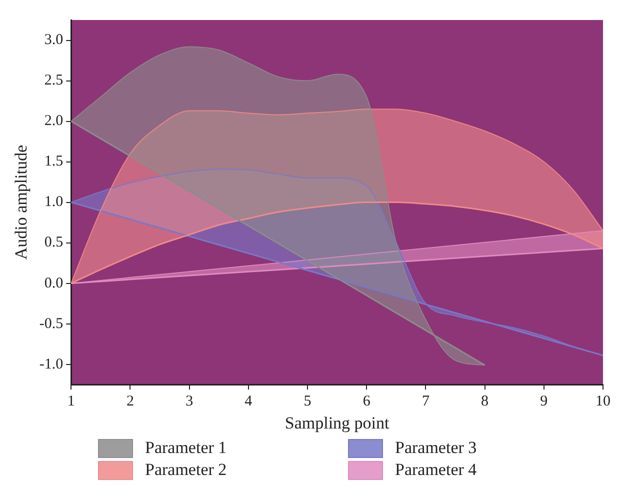 This screenshot has height=502, width=629. What do you see at coordinates (190, 402) in the screenshot?
I see `x-tick-label: 3` at bounding box center [190, 402].